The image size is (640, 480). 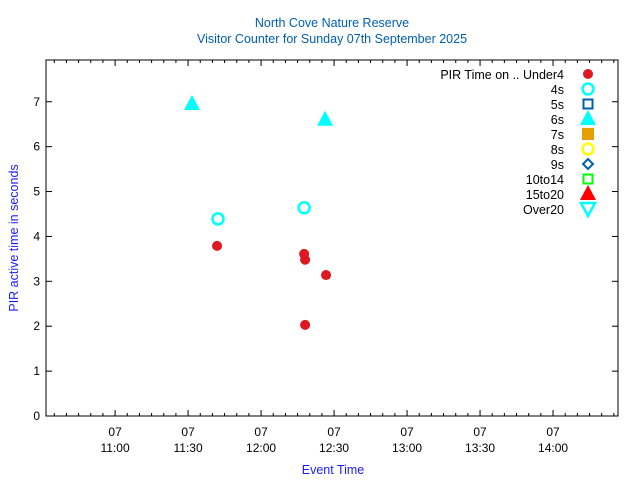 What do you see at coordinates (407, 448) in the screenshot?
I see `x-tick-label-time: 13:00` at bounding box center [407, 448].